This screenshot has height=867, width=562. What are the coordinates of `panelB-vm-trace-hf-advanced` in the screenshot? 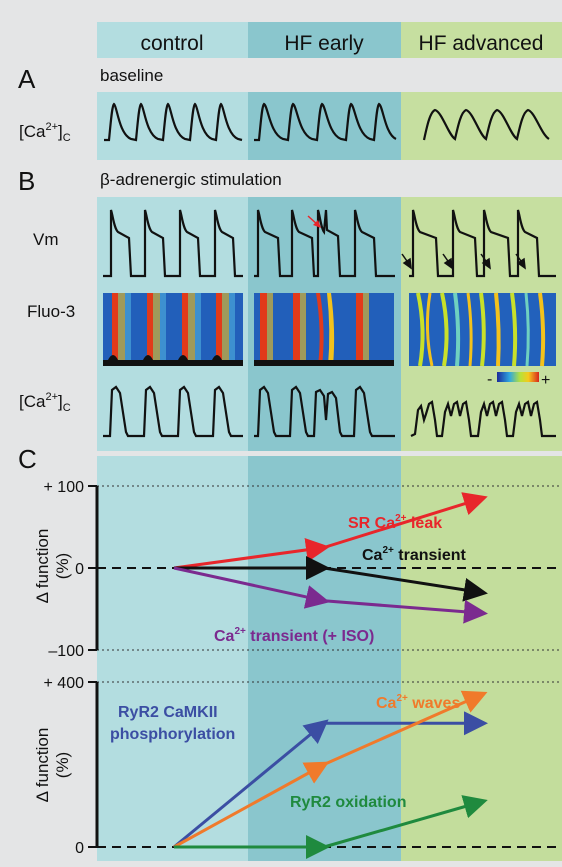 It's located at (482, 243).